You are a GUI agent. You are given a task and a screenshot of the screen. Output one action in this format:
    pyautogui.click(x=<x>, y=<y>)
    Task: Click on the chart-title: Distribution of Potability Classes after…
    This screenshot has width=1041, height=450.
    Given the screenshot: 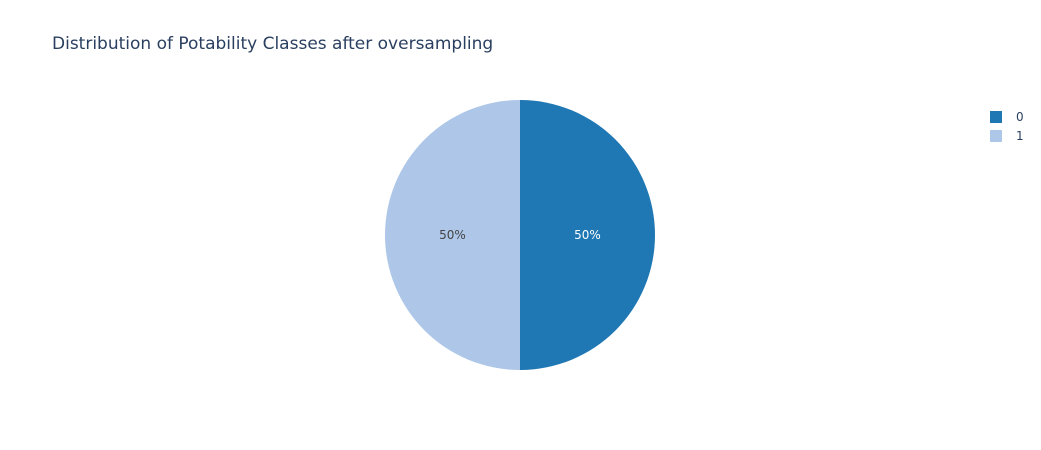 What is the action you would take?
    pyautogui.click(x=273, y=44)
    